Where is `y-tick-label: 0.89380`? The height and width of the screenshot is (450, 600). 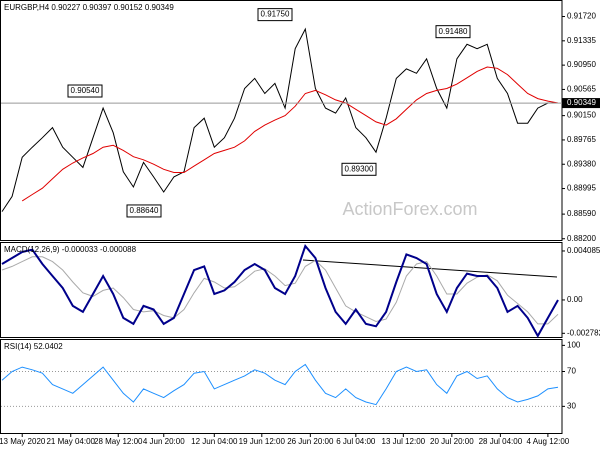 y-tick-label: 0.89380 is located at coordinates (581, 163).